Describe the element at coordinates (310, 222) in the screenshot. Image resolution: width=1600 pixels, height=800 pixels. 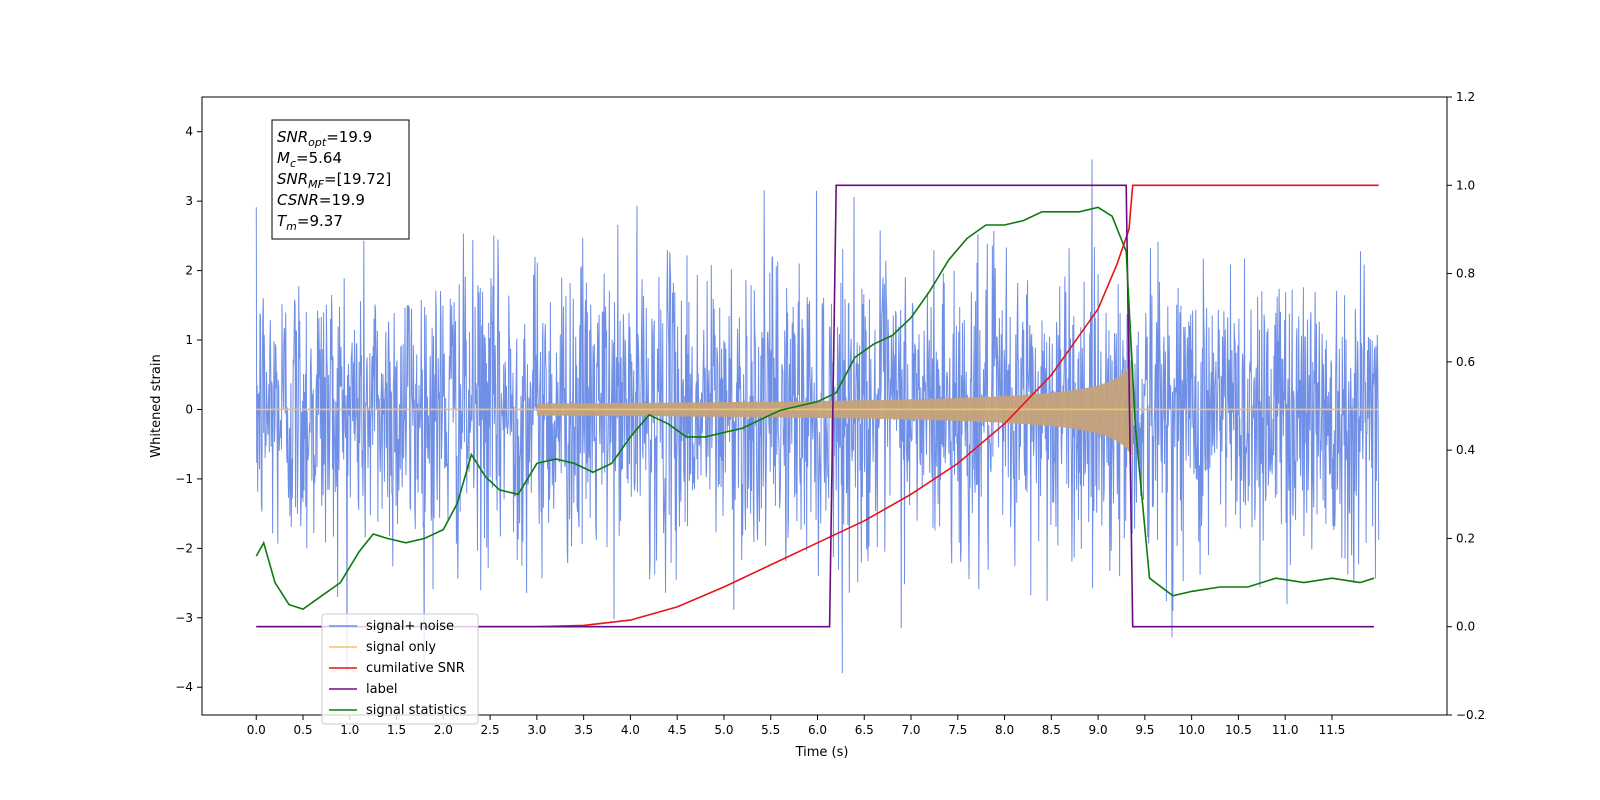
I see `annotation-line: Tm=9.37` at that location.